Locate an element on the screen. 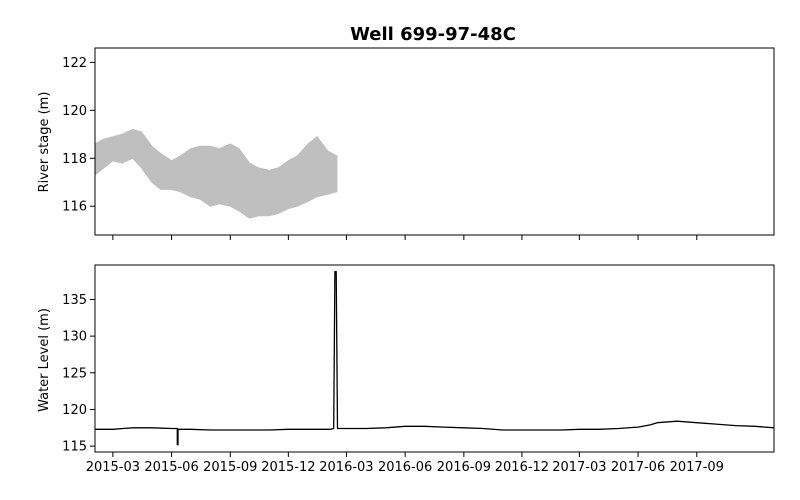 The width and height of the screenshot is (800, 500). river-stage-y-axis-label: River stage (m) is located at coordinates (44, 142).